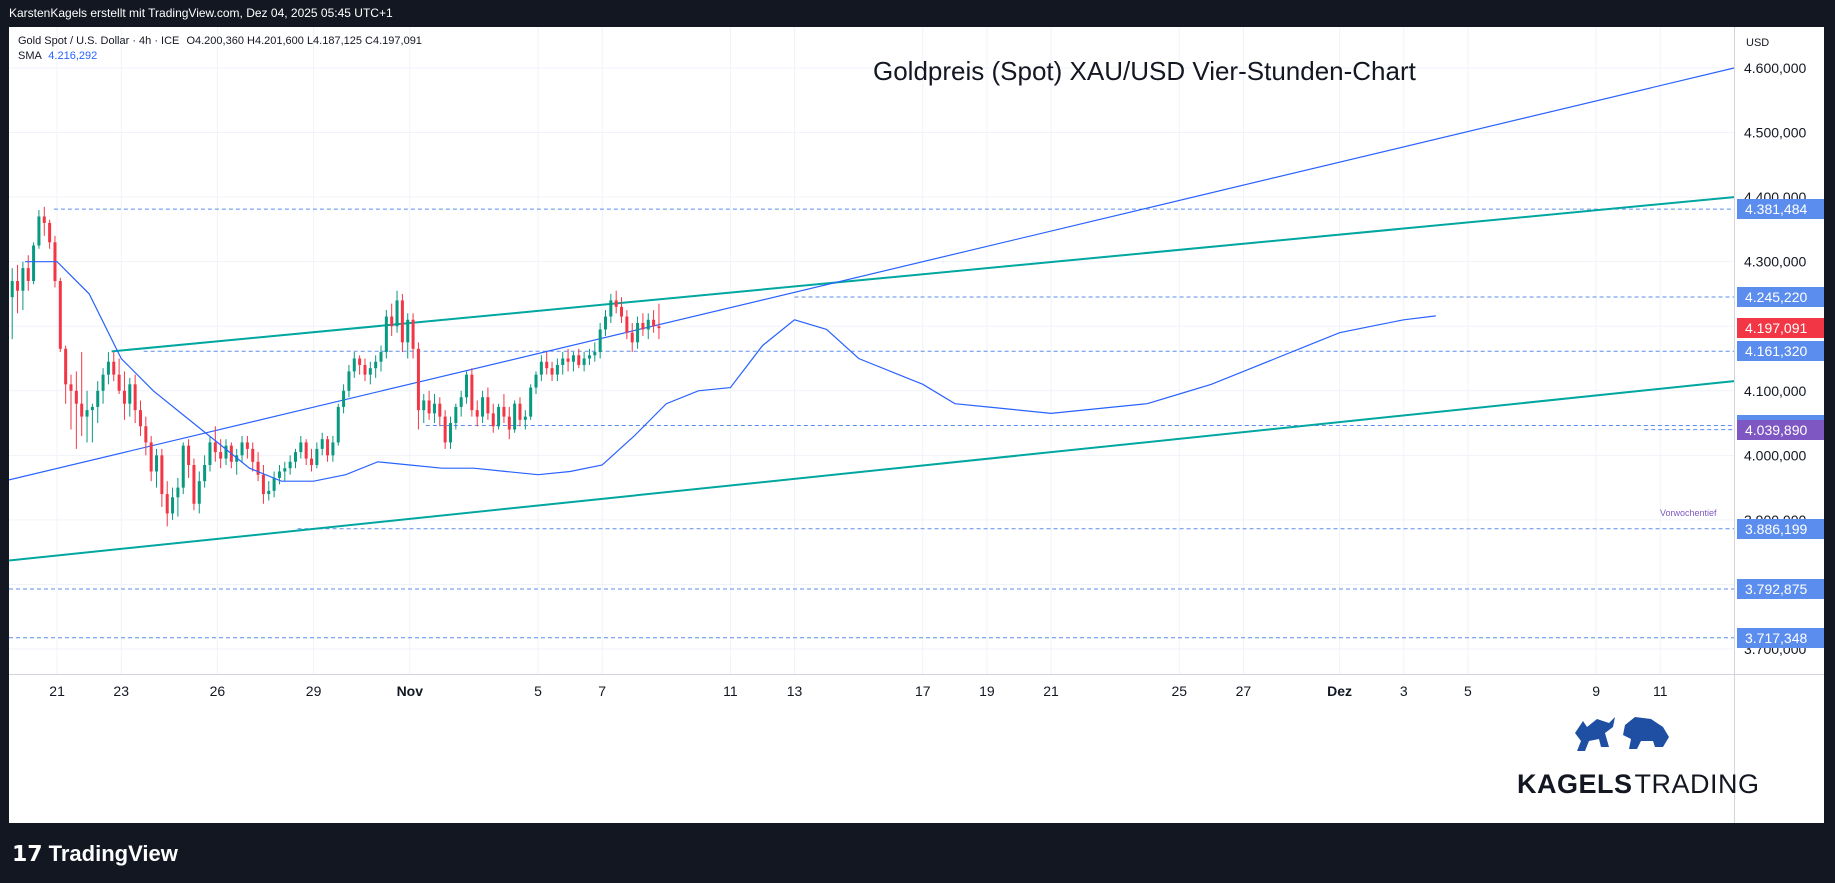 This screenshot has height=883, width=1835. Describe the element at coordinates (410, 691) in the screenshot. I see `x-tick-label: Nov` at that location.